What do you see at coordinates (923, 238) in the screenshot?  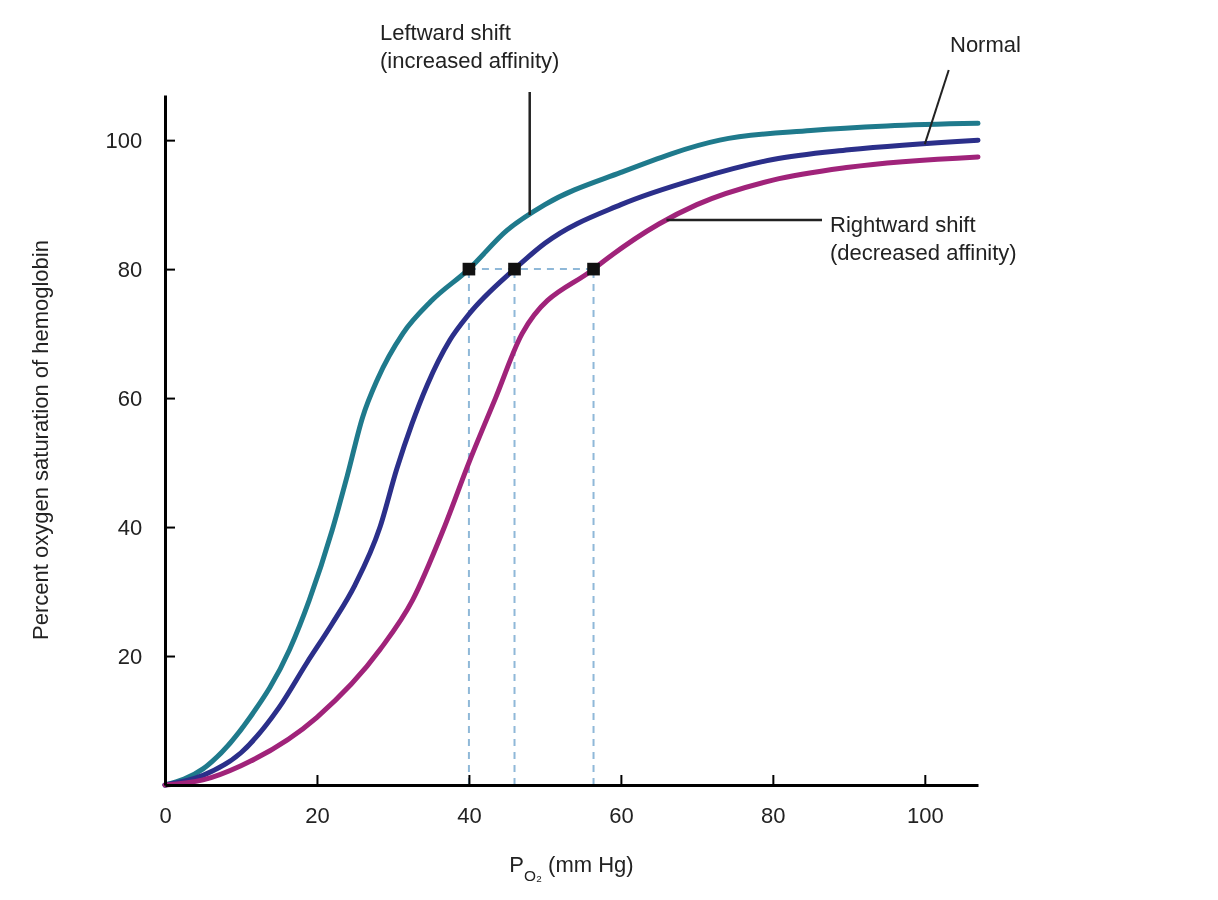 I see `series-label: Rightward shift (decreased affinity)` at bounding box center [923, 238].